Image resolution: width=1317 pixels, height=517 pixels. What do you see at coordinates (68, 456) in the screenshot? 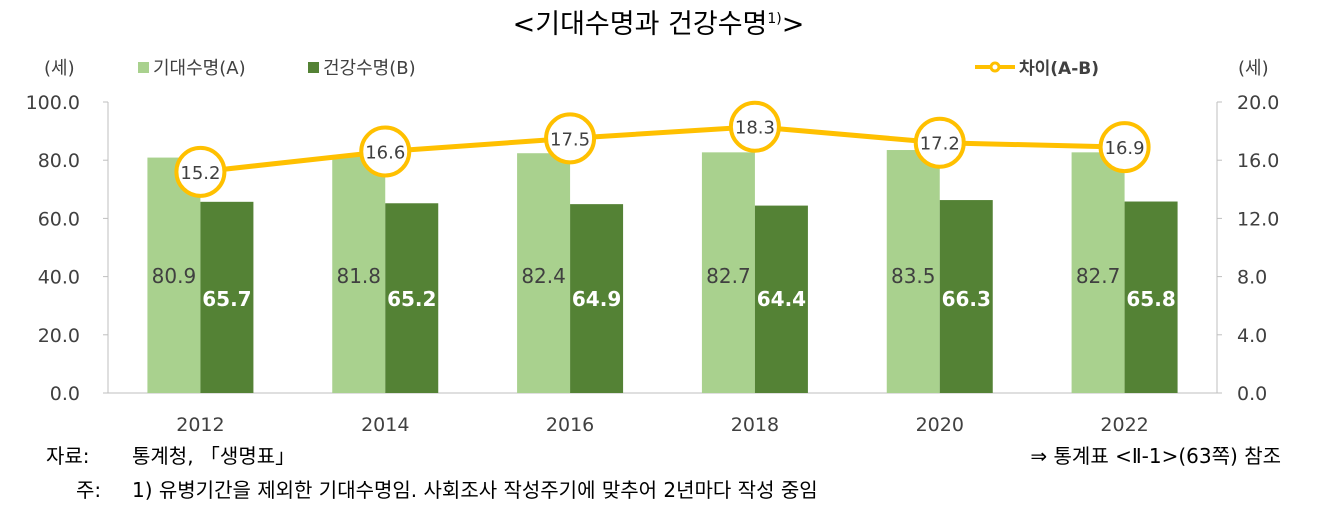
I see `source-label: 자료:` at bounding box center [68, 456].